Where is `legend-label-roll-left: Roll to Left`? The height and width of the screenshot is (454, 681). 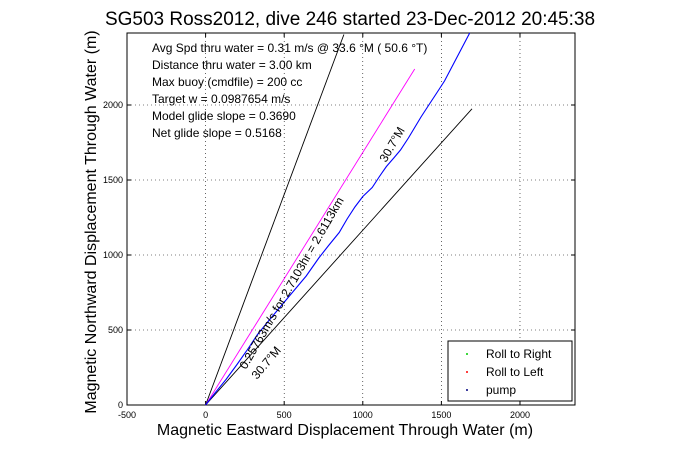
legend-label-roll-left: Roll to Left is located at coordinates (515, 372).